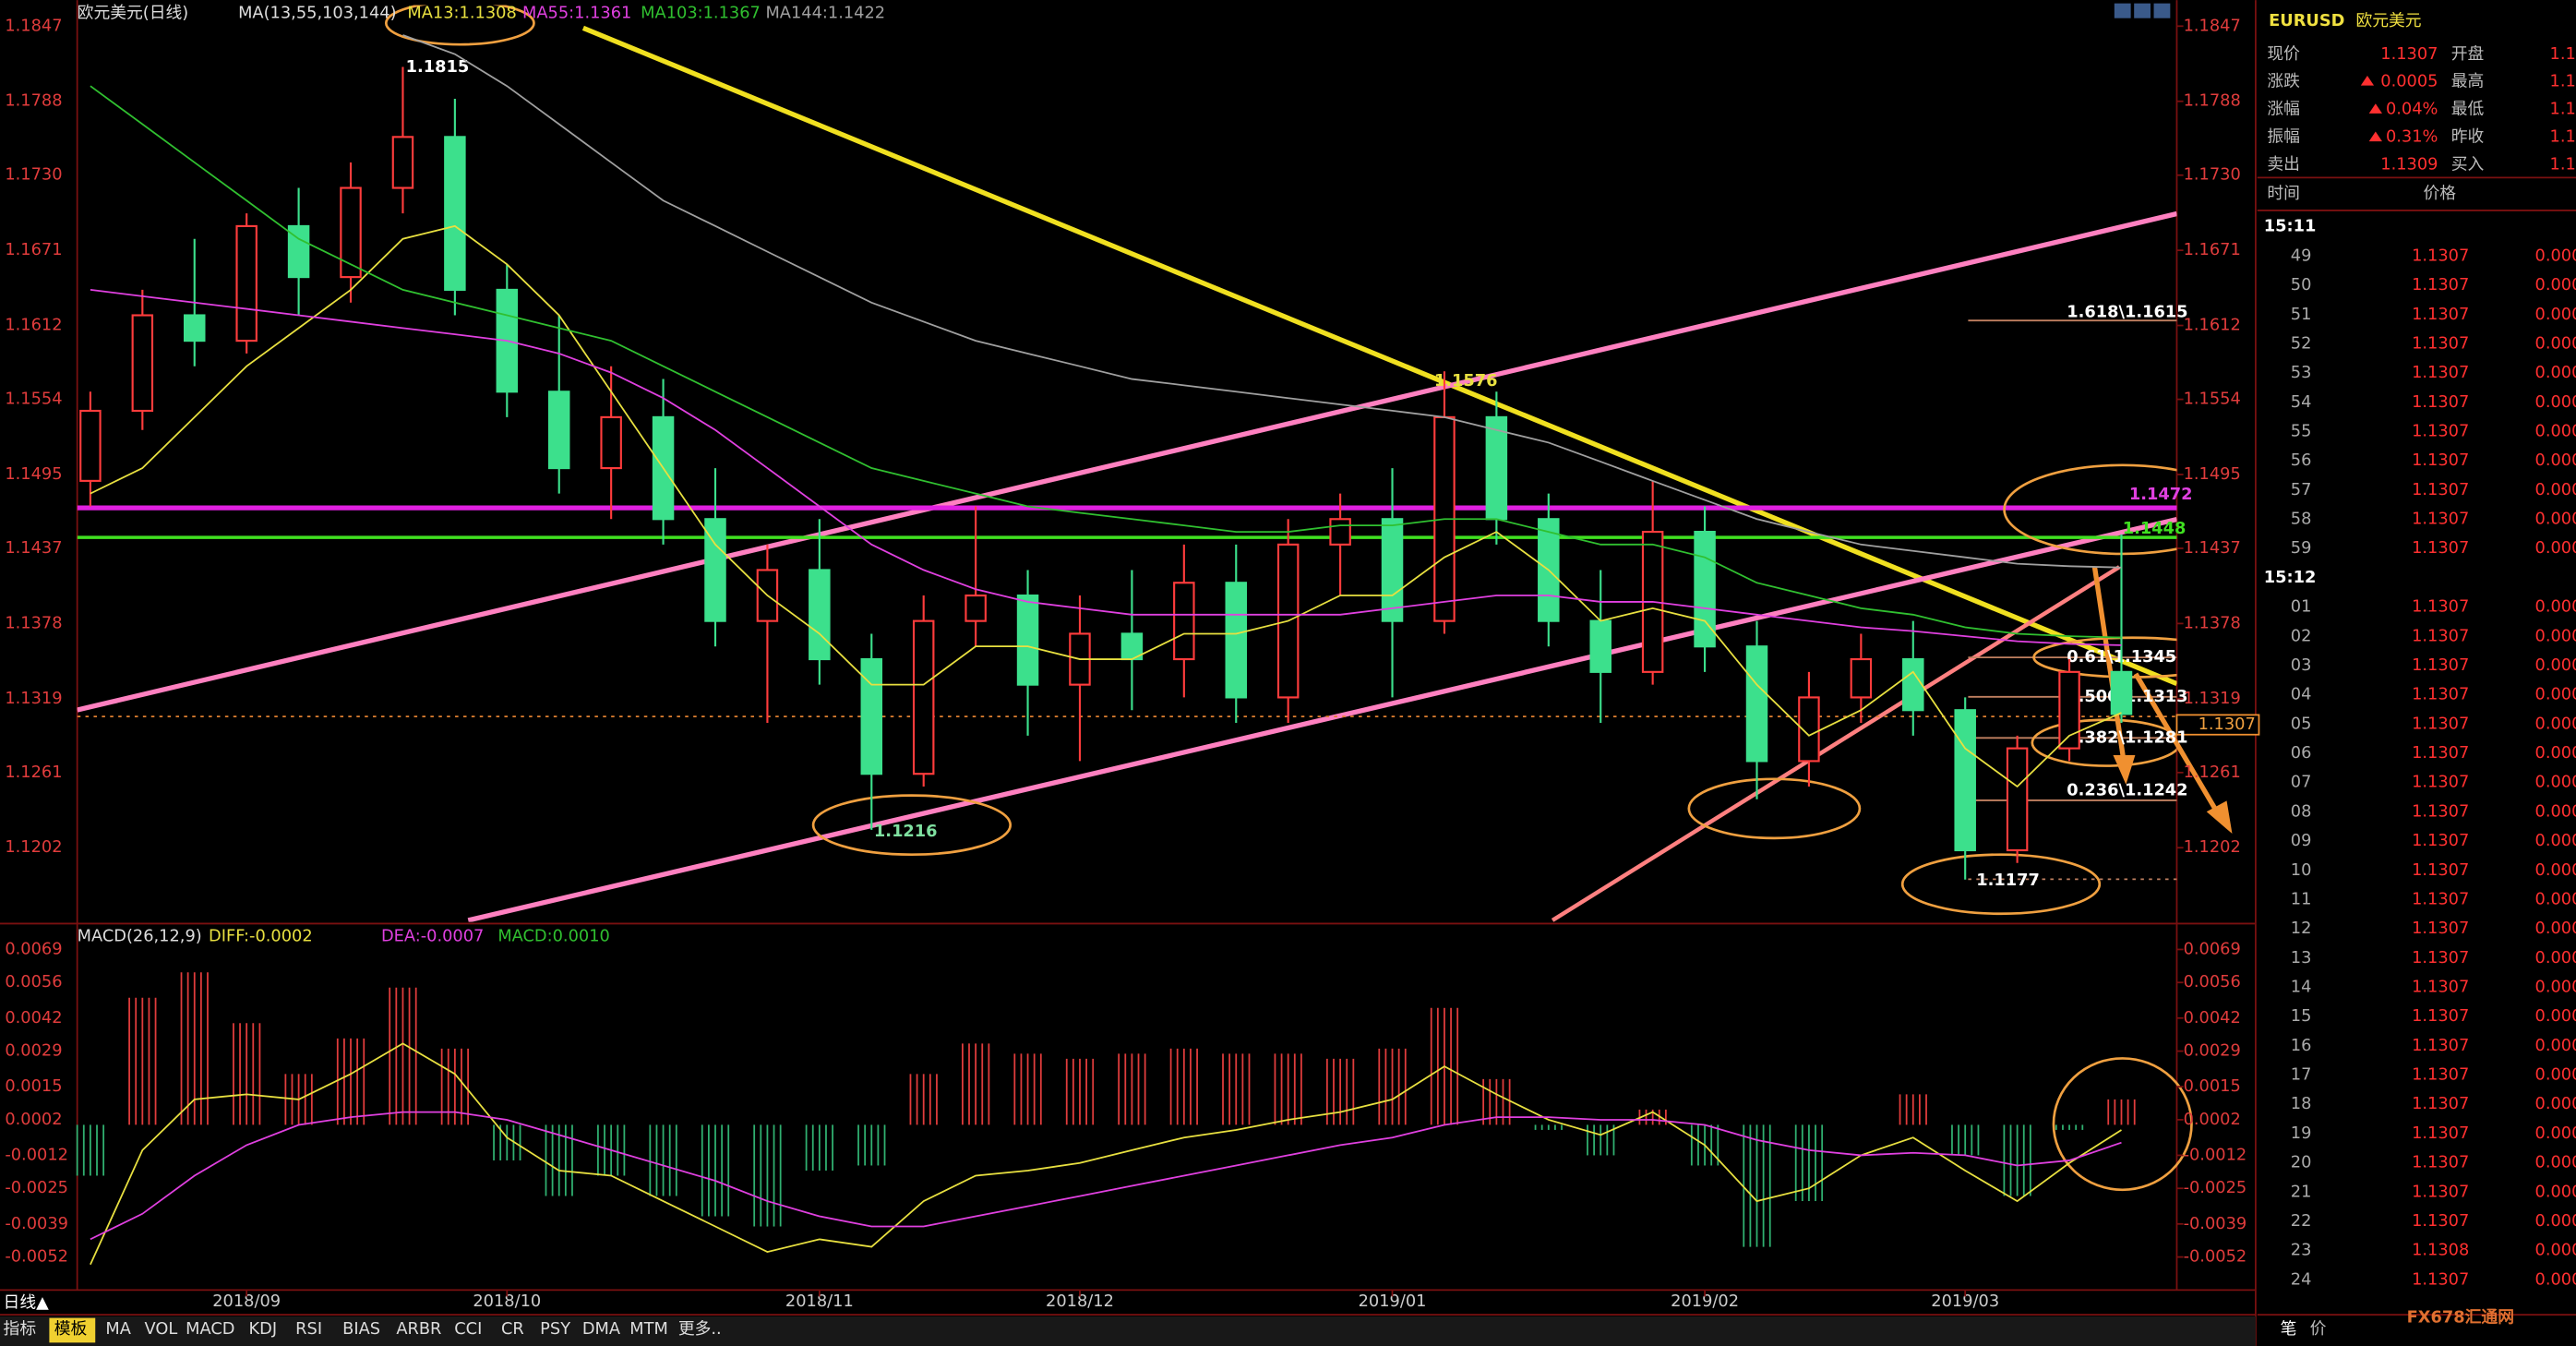 This screenshot has height=1346, width=2576. Describe the element at coordinates (309, 1329) in the screenshot. I see `toolbar-item: RSI` at that location.